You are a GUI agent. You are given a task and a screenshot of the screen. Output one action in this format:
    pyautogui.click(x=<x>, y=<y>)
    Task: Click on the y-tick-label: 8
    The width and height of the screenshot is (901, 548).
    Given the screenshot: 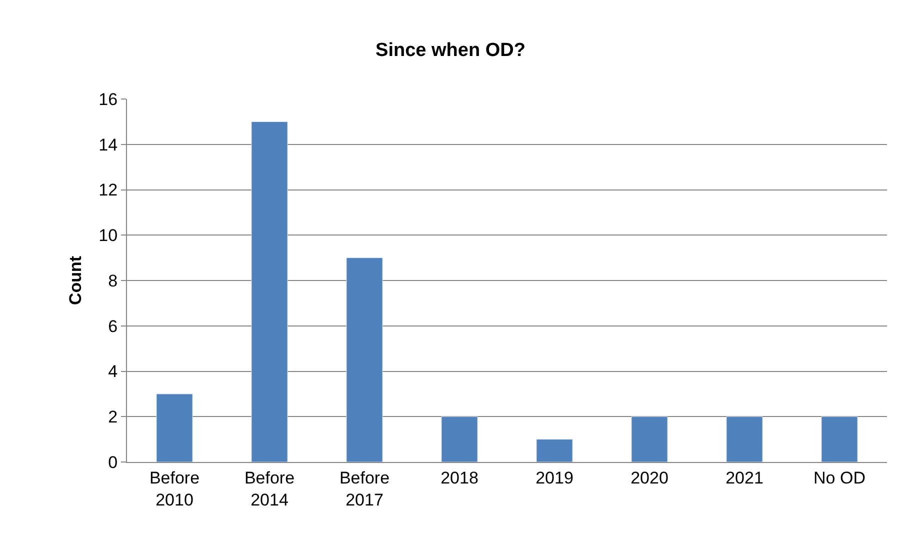 What is the action you would take?
    pyautogui.click(x=113, y=280)
    